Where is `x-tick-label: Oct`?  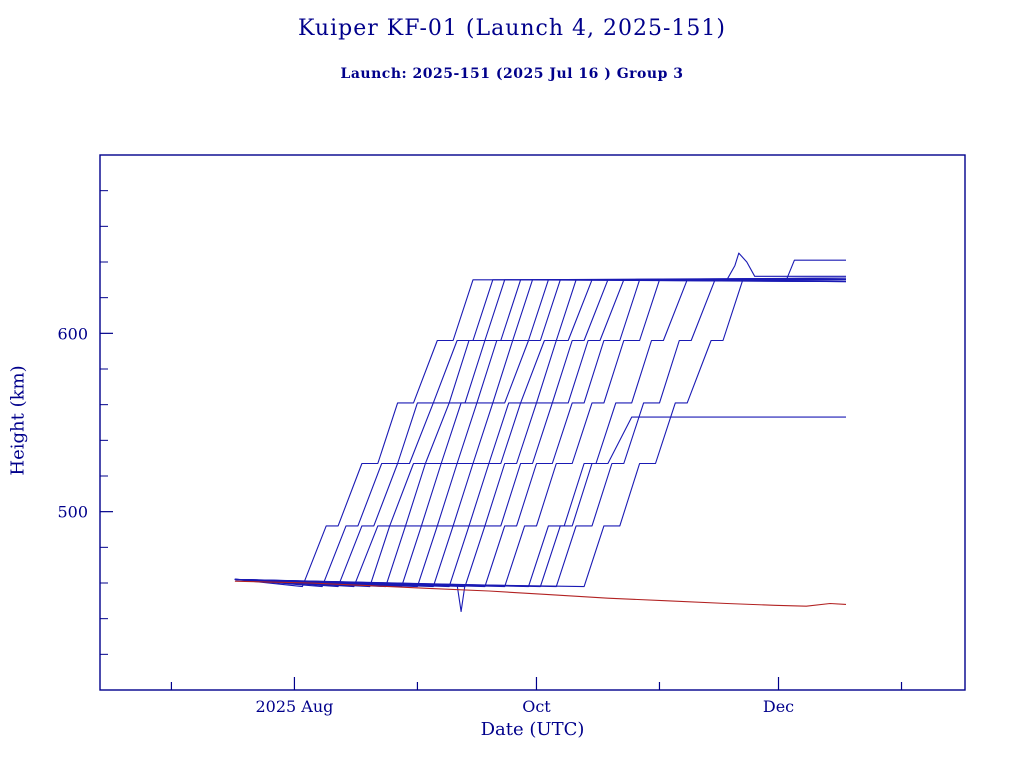 x-tick-label: Oct is located at coordinates (536, 706).